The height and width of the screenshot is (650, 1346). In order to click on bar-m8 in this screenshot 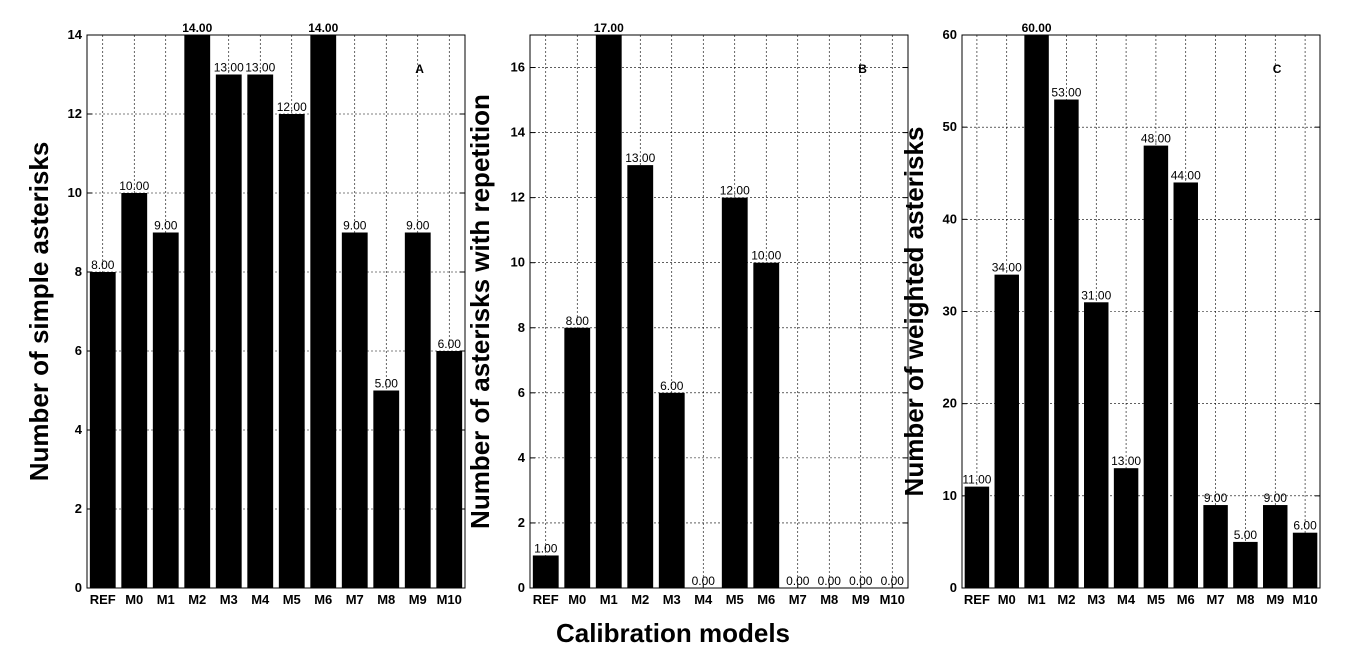, I will do `click(1245, 564)`.